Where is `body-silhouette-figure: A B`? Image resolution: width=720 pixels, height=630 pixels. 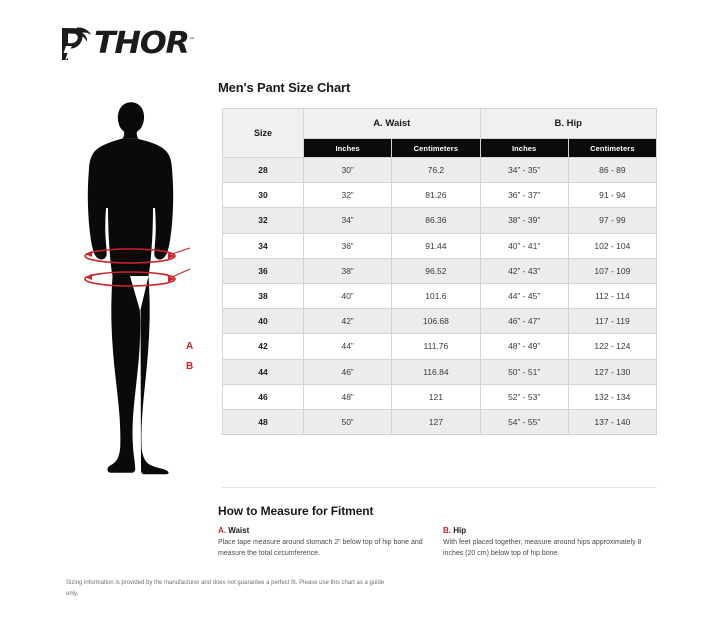
body-silhouette-figure: A B is located at coordinates (137, 287).